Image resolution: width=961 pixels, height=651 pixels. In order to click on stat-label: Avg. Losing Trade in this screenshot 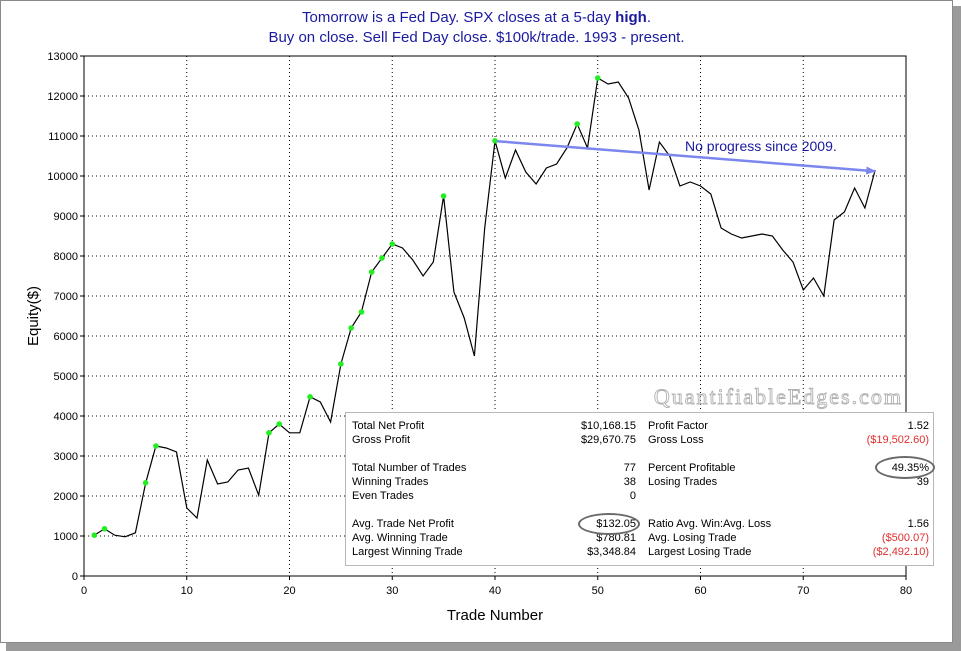, I will do `click(692, 538)`.